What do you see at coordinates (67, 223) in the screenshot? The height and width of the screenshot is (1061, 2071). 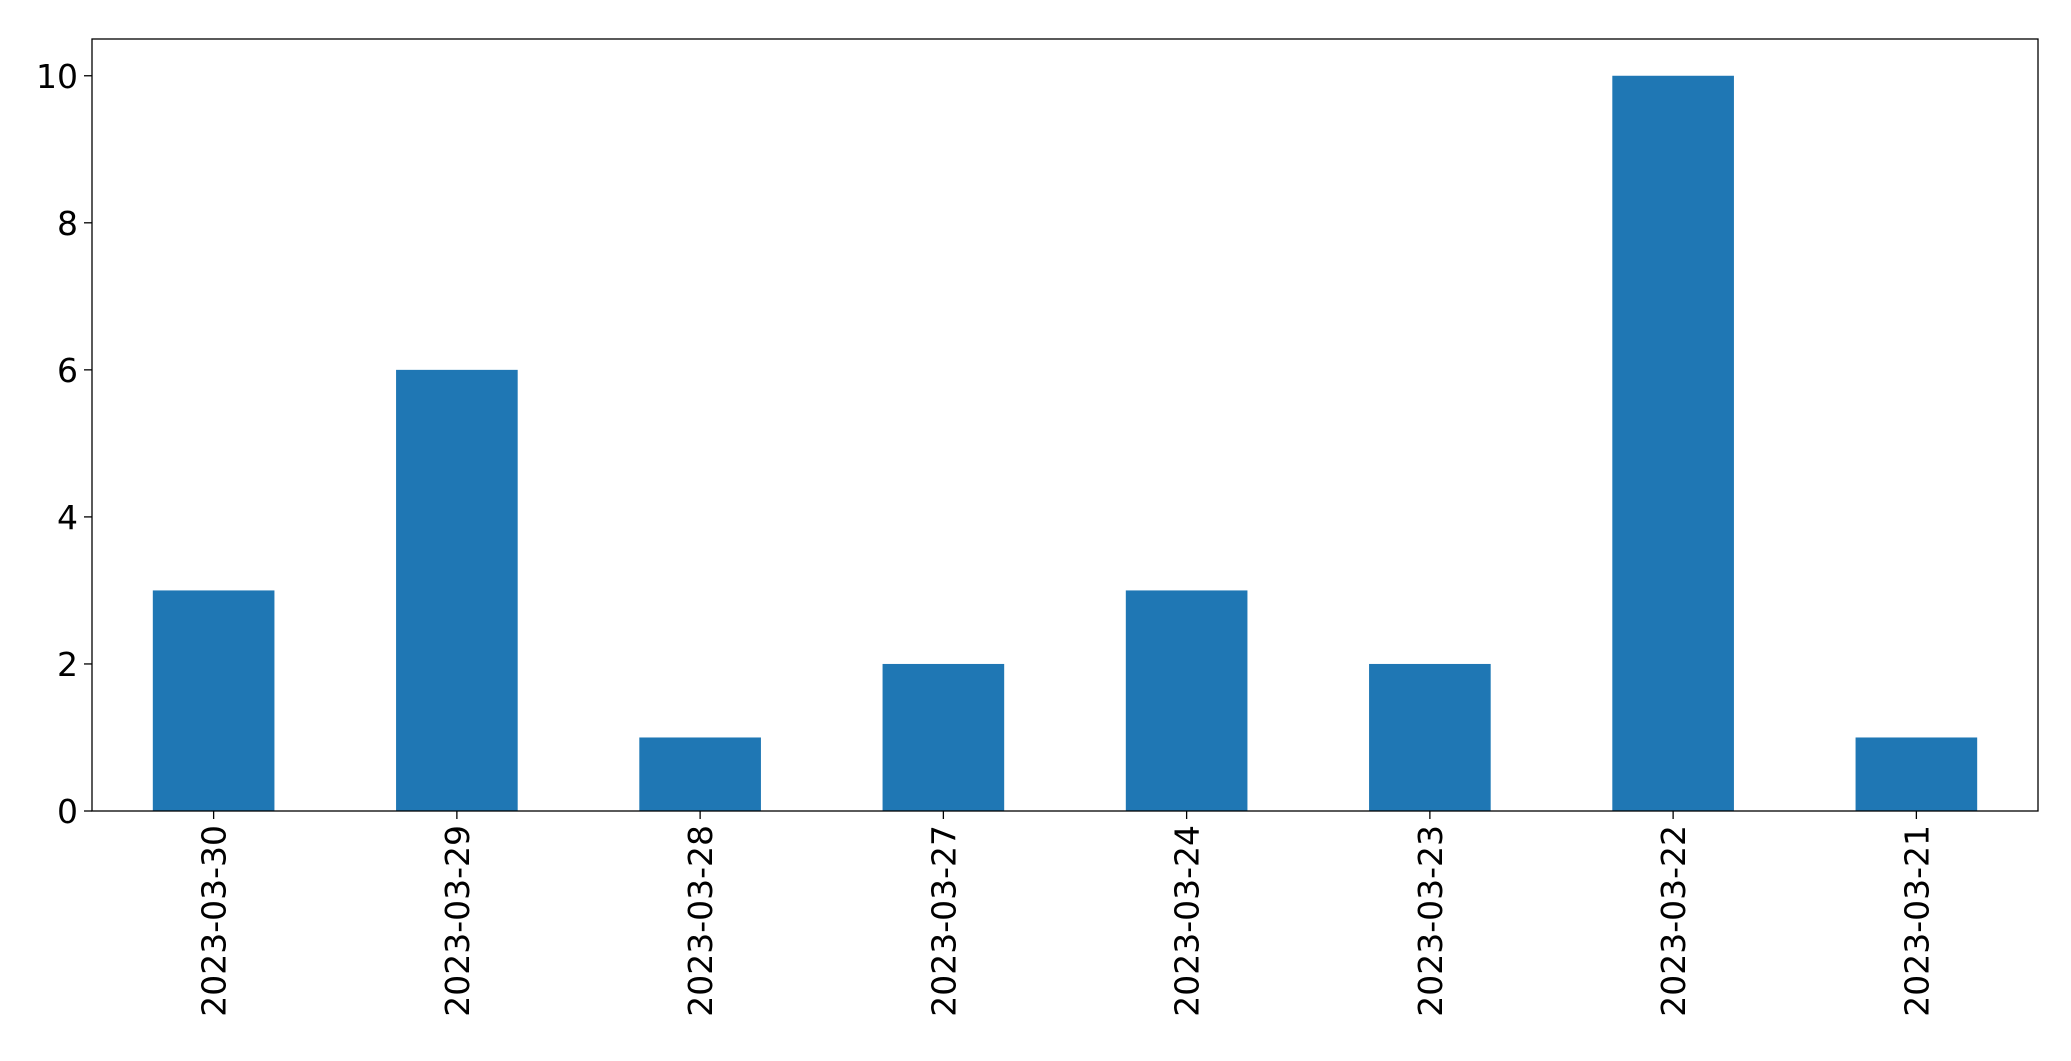 I see `y-tick-label: 8` at bounding box center [67, 223].